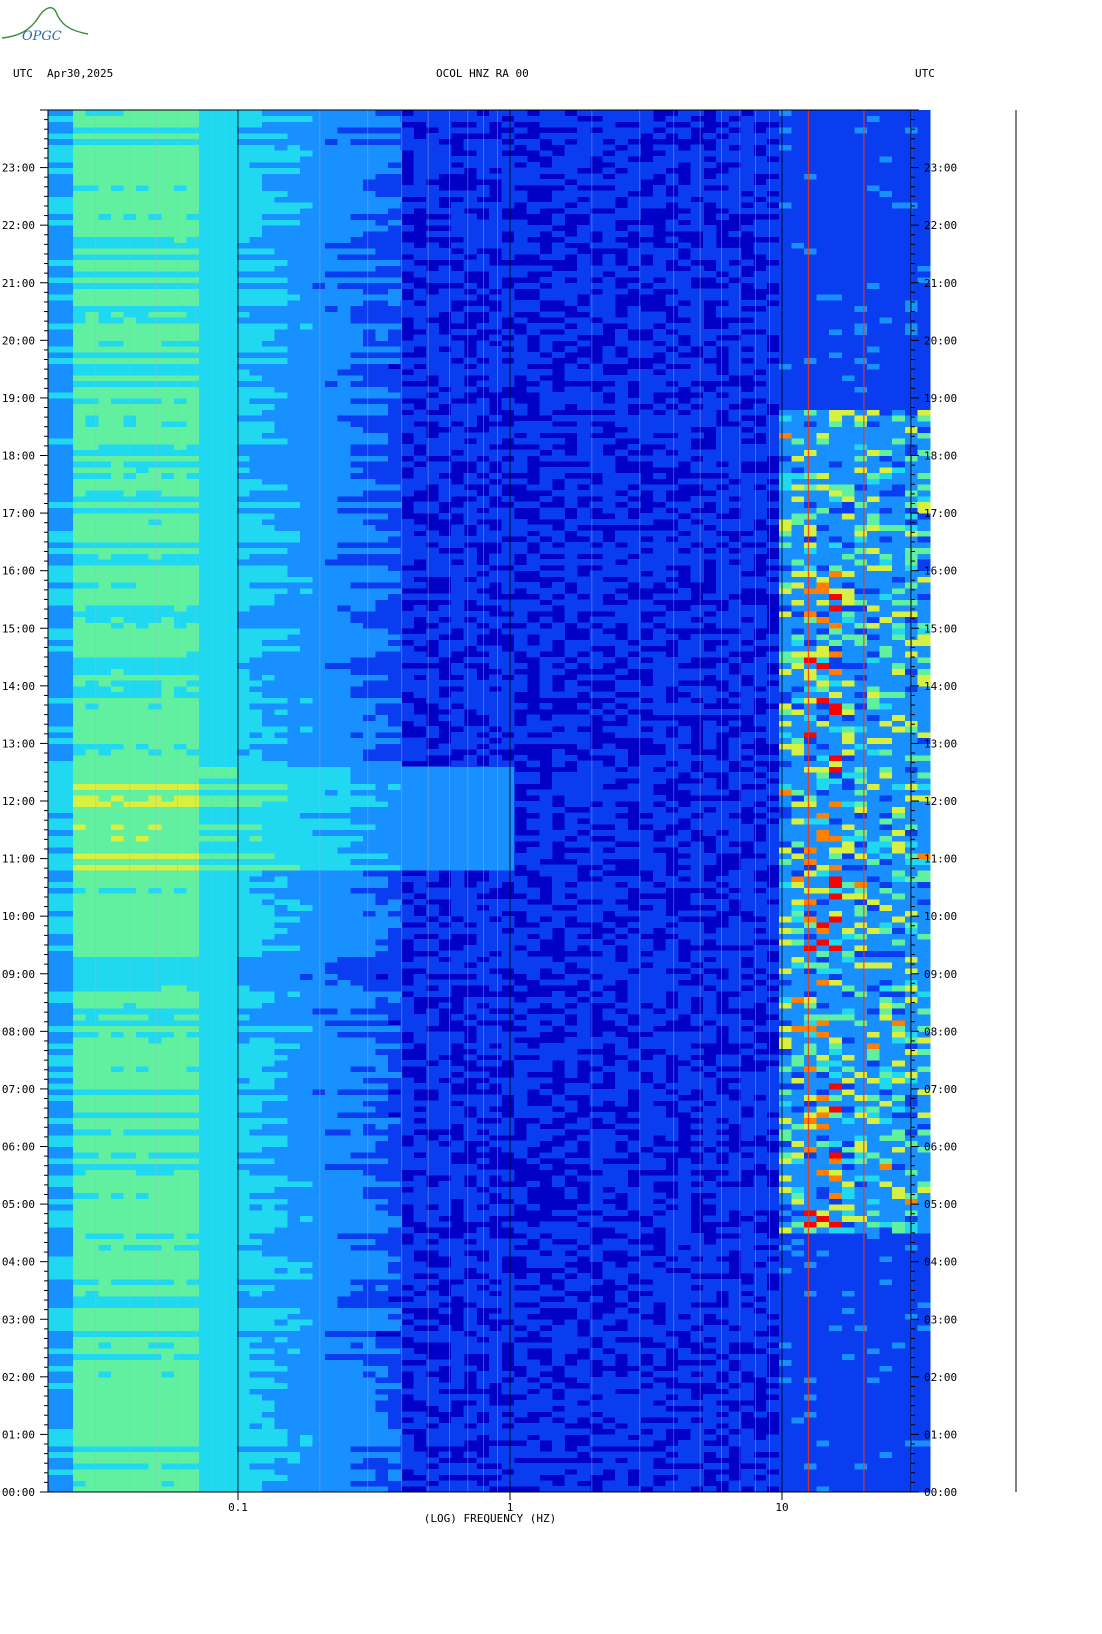 The height and width of the screenshot is (1634, 1102). I want to click on utc-label-right: UTC, so click(925, 73).